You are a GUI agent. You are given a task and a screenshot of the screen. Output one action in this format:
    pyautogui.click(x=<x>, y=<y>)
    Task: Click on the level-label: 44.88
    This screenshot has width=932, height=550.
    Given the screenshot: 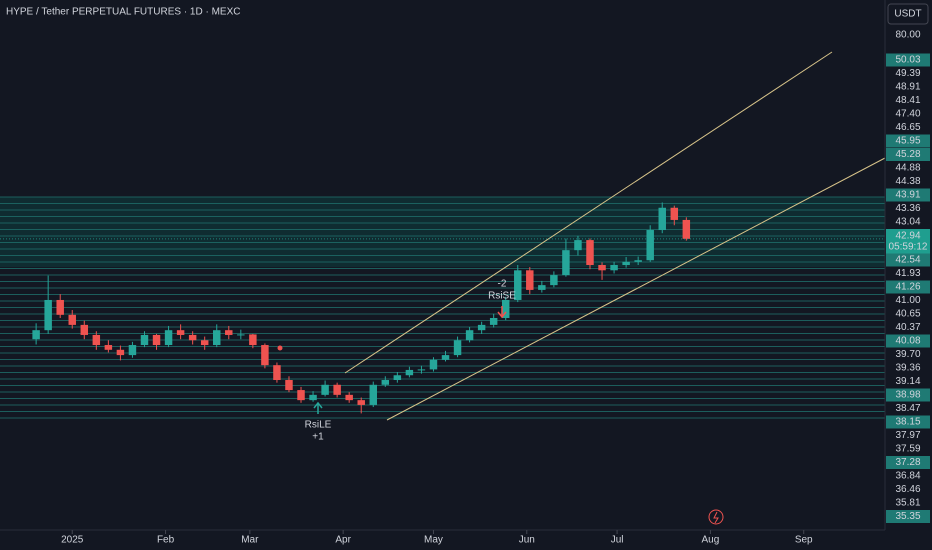 What is the action you would take?
    pyautogui.click(x=907, y=168)
    